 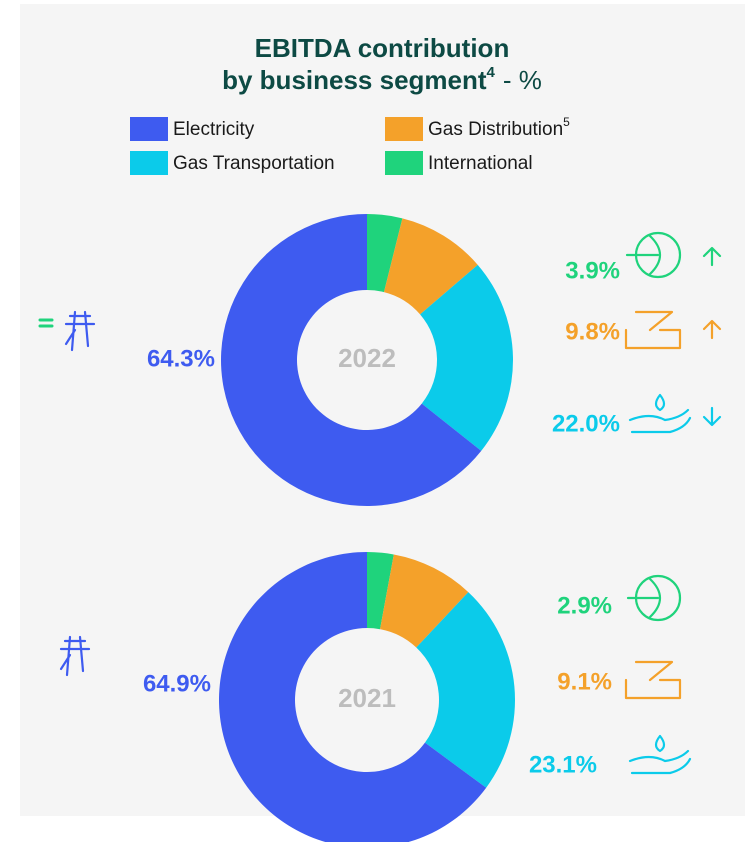 I want to click on footnote-mark: 5, so click(x=566, y=122).